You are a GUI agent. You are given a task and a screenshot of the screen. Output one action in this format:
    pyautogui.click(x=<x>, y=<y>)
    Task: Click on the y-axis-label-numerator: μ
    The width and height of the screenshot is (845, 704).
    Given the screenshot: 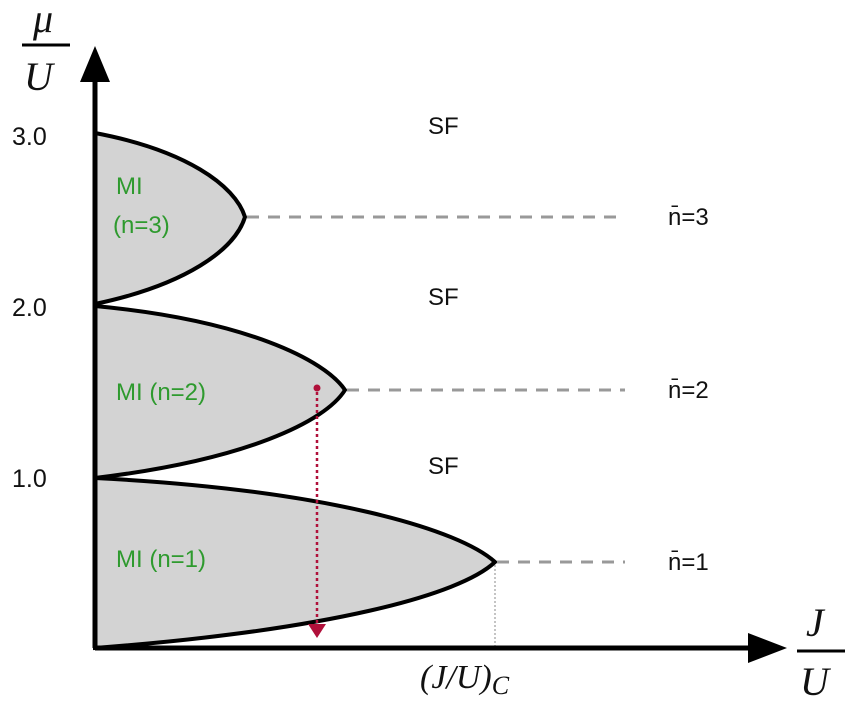 What is the action you would take?
    pyautogui.click(x=42, y=20)
    